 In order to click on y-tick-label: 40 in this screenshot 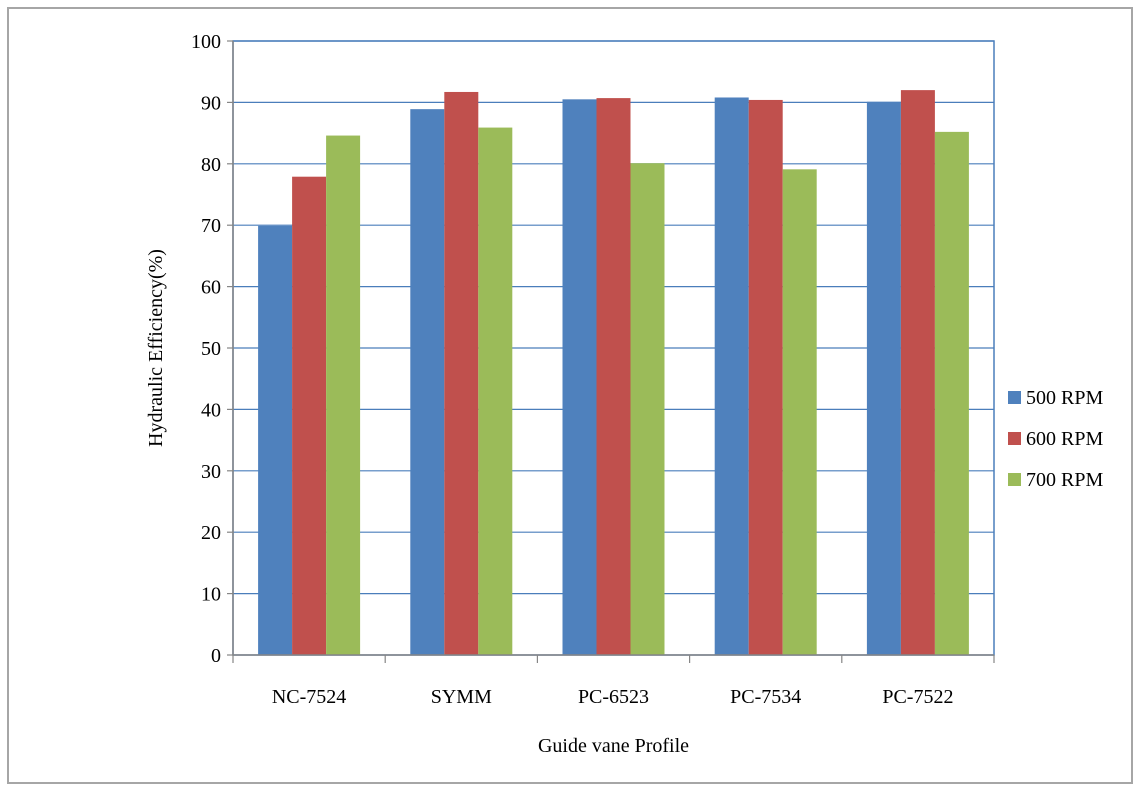, I will do `click(211, 410)`.